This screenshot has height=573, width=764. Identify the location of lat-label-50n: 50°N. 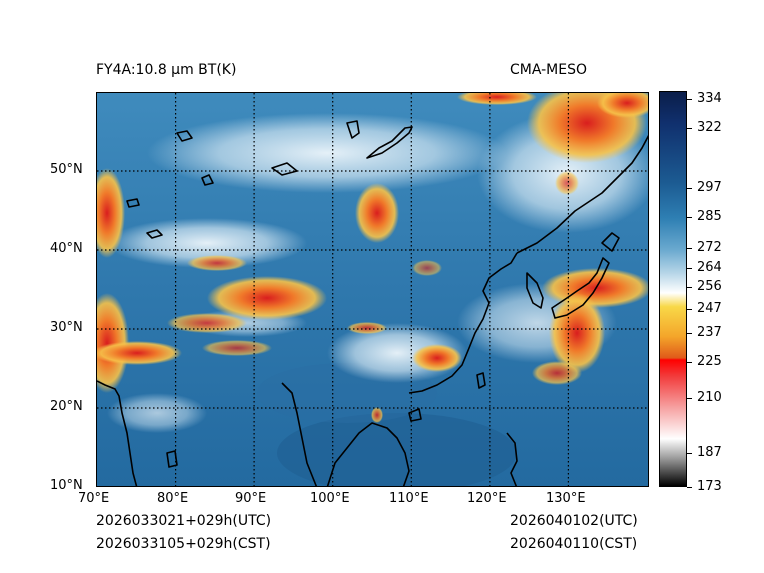
(66, 169).